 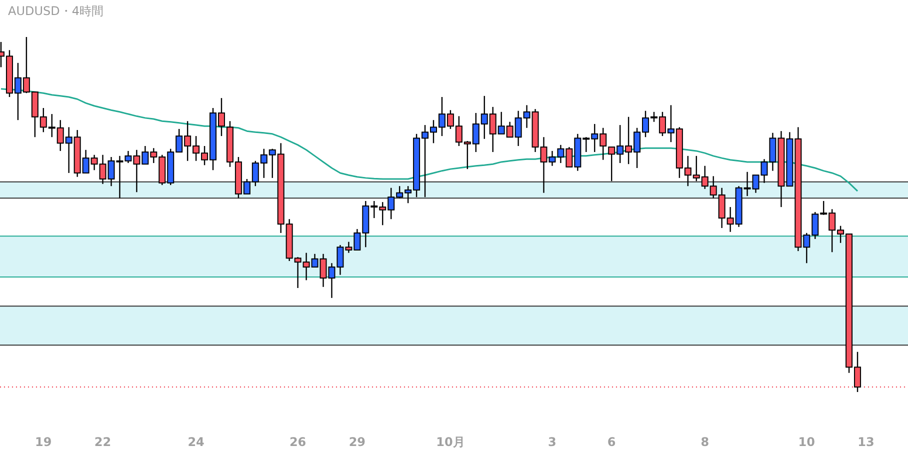 I want to click on x-tick-label: 3, so click(x=552, y=442).